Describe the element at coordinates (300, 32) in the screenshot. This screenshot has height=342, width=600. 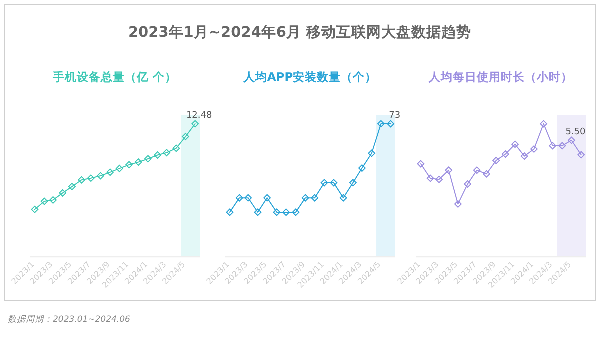
I see `text: 2023年1月~2024年6月 移动互联网大盘数据趋势` at that location.